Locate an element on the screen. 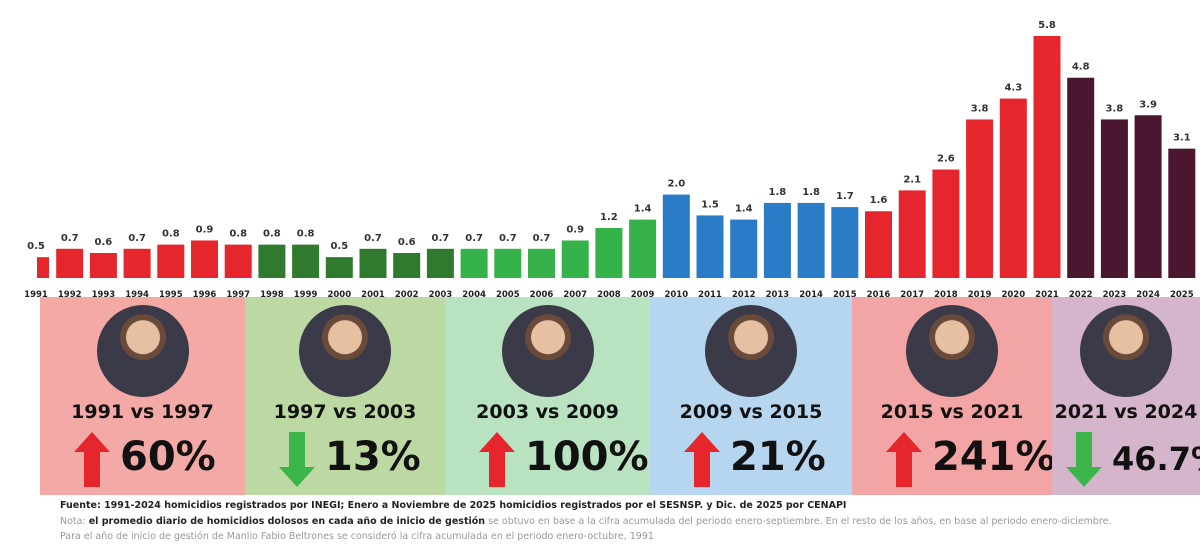 Image resolution: width=1200 pixels, height=558 pixels. year-label-2006: 2006 is located at coordinates (542, 295).